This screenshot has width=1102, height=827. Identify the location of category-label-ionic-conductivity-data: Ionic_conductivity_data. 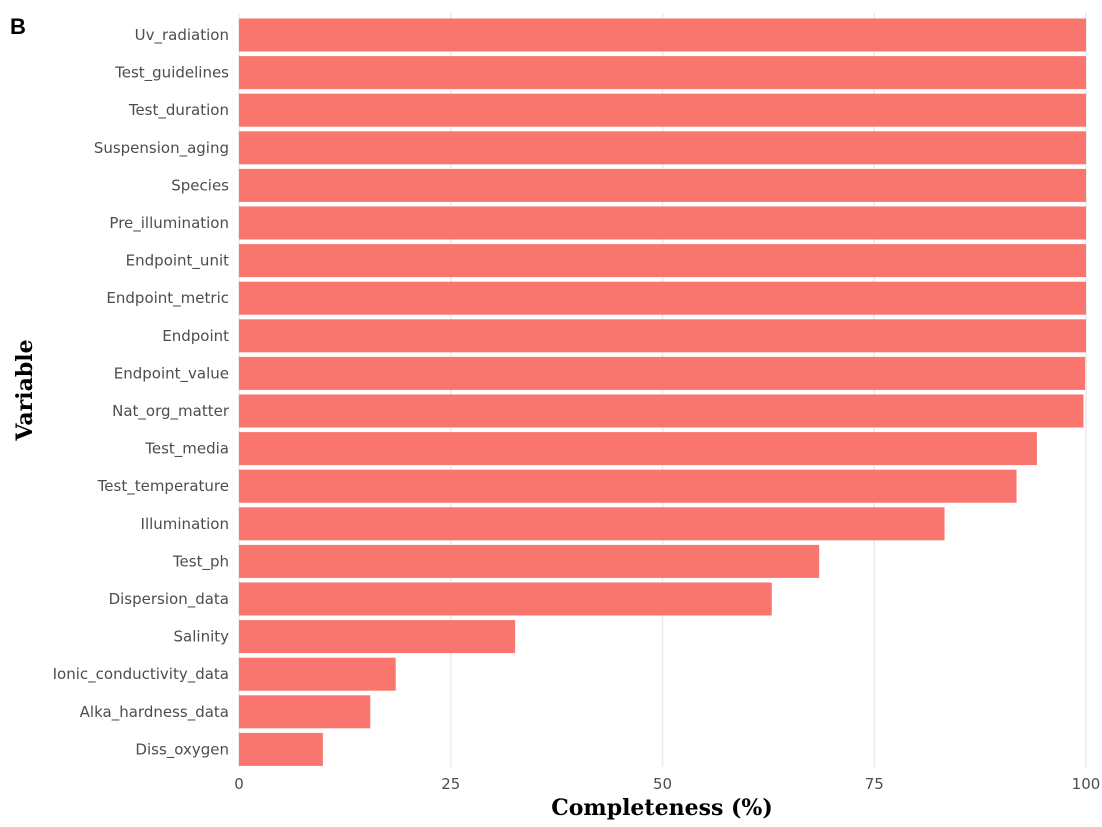
(141, 674).